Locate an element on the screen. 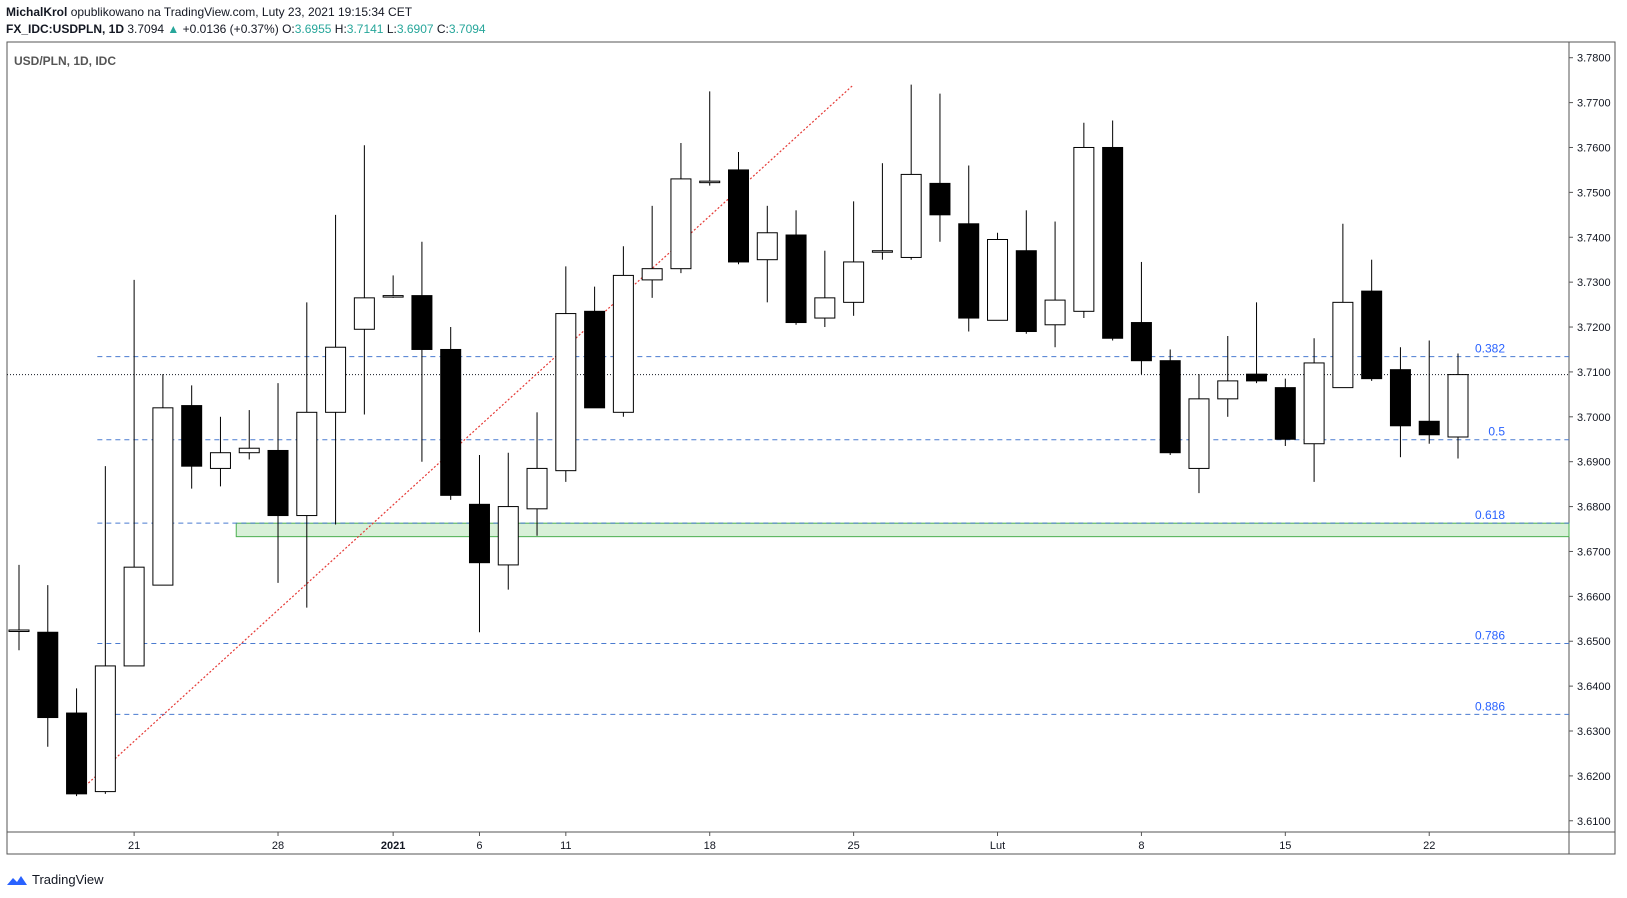 The image size is (1627, 898). author-name: MichalKrol is located at coordinates (37, 12).